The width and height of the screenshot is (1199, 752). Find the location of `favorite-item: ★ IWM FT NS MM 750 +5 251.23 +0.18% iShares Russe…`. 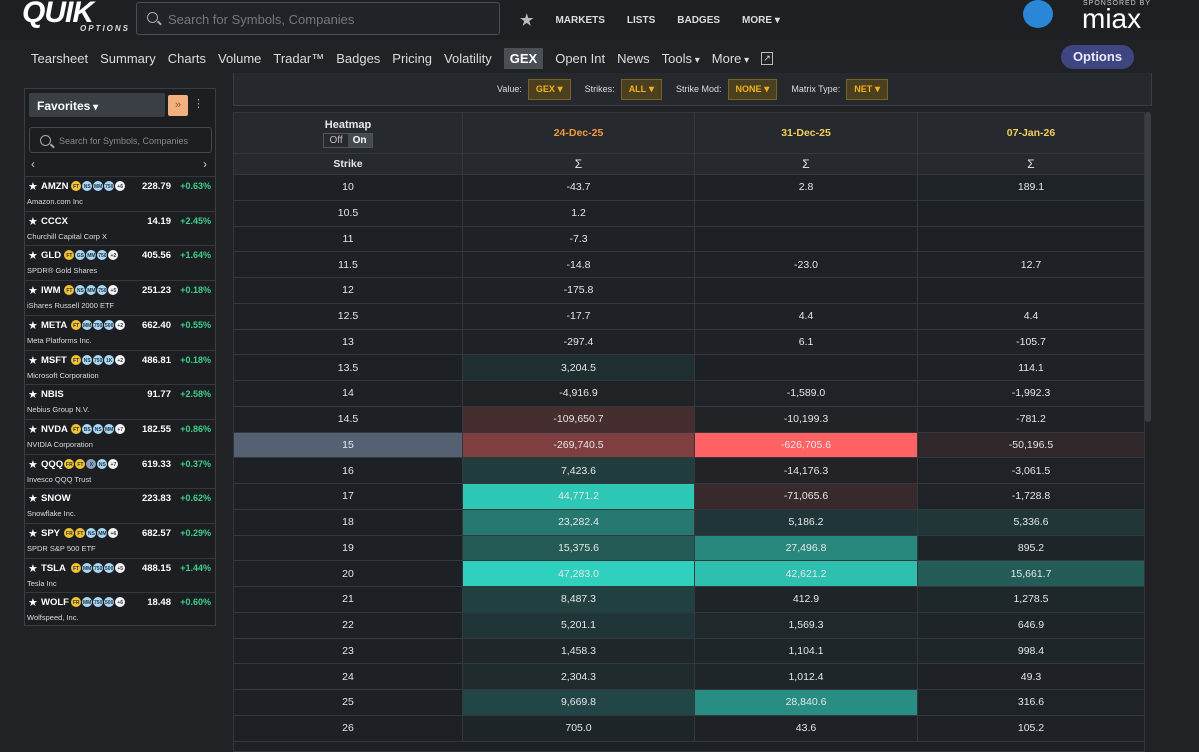

favorite-item: ★ IWM FT NS MM 750 +5 251.23 +0.18% iShares Russe… is located at coordinates (120, 297).